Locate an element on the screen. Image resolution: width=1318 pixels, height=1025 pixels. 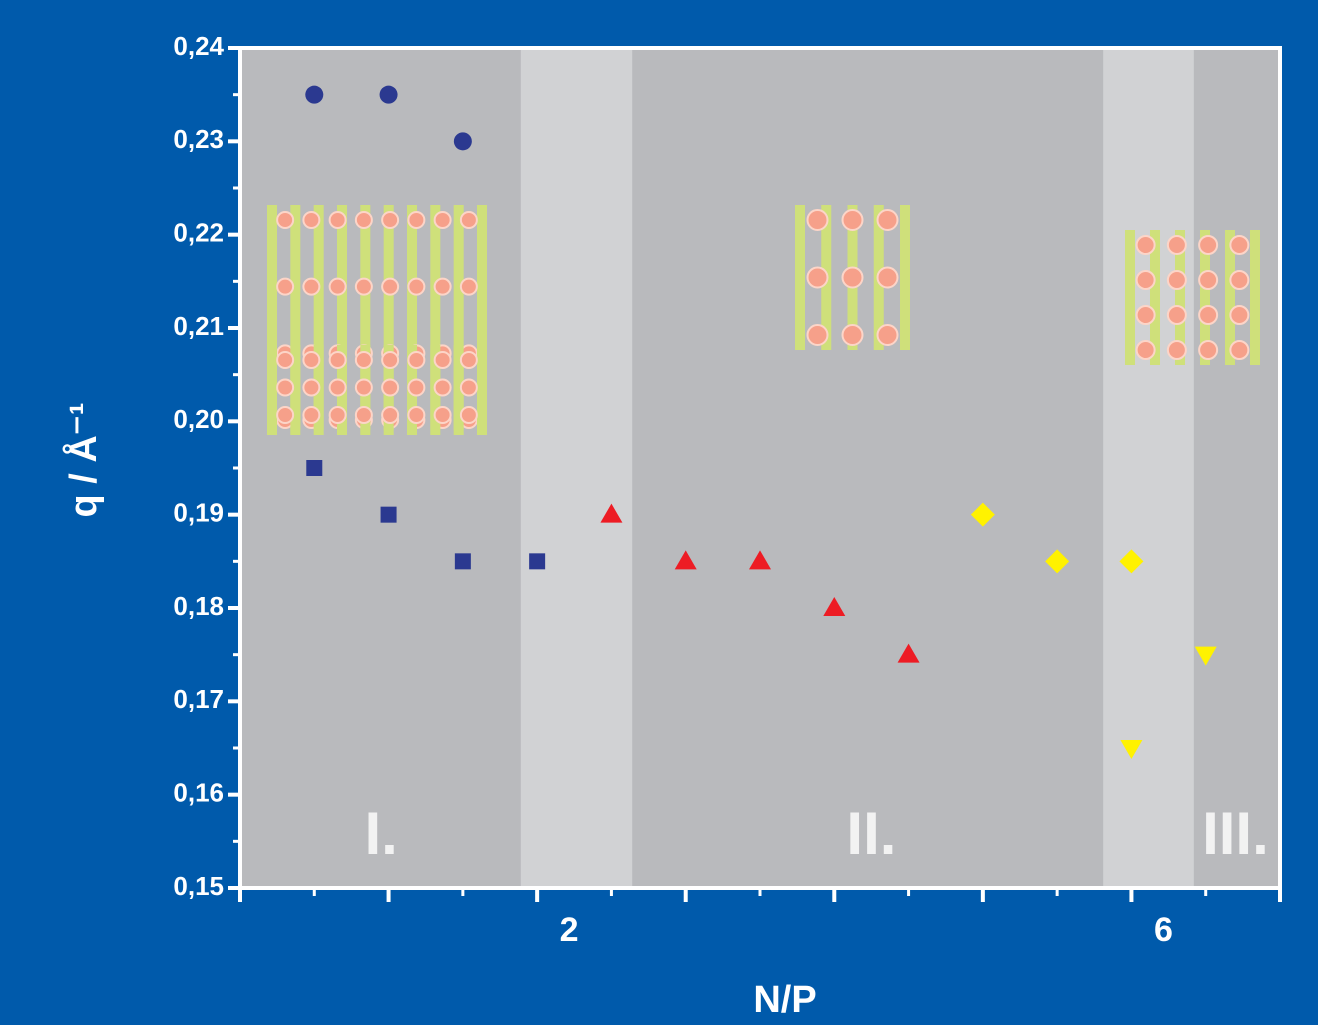
y-axis-title: q / Å⁻¹ is located at coordinates (83, 459).